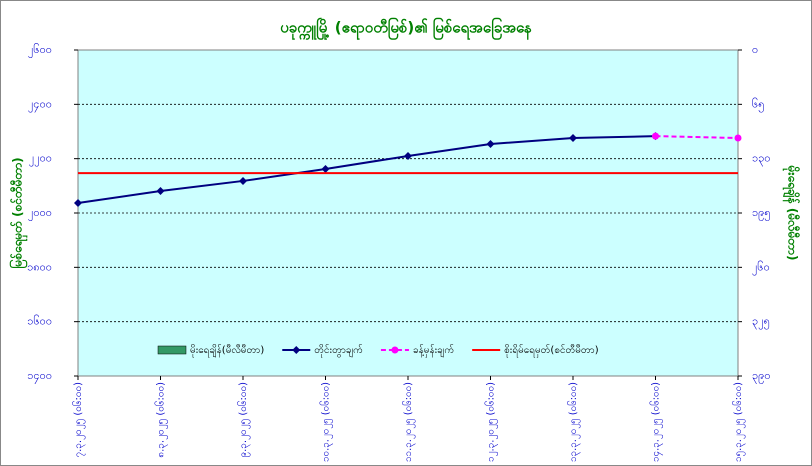 This screenshot has height=466, width=812. What do you see at coordinates (172, 350) in the screenshot?
I see `legend-swatch` at bounding box center [172, 350].